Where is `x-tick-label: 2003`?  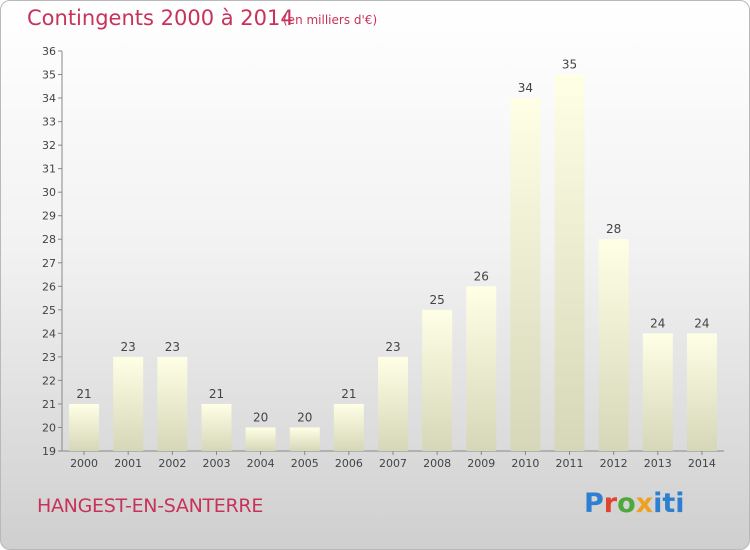
x-tick-label: 2003 is located at coordinates (216, 463).